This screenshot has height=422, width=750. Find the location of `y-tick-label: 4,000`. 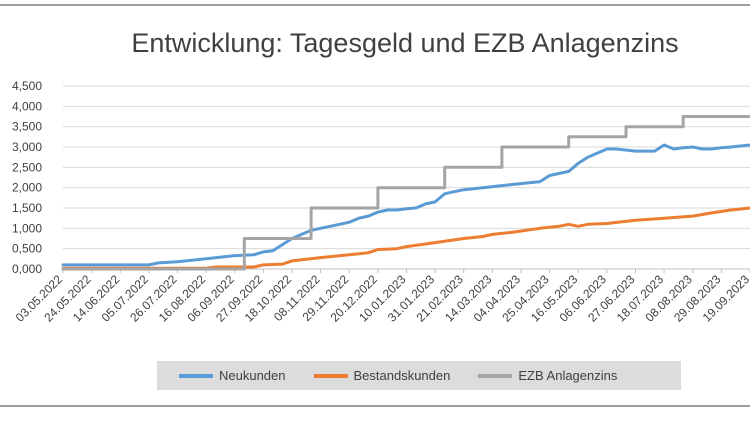

y-tick-label: 4,000 is located at coordinates (27, 106).